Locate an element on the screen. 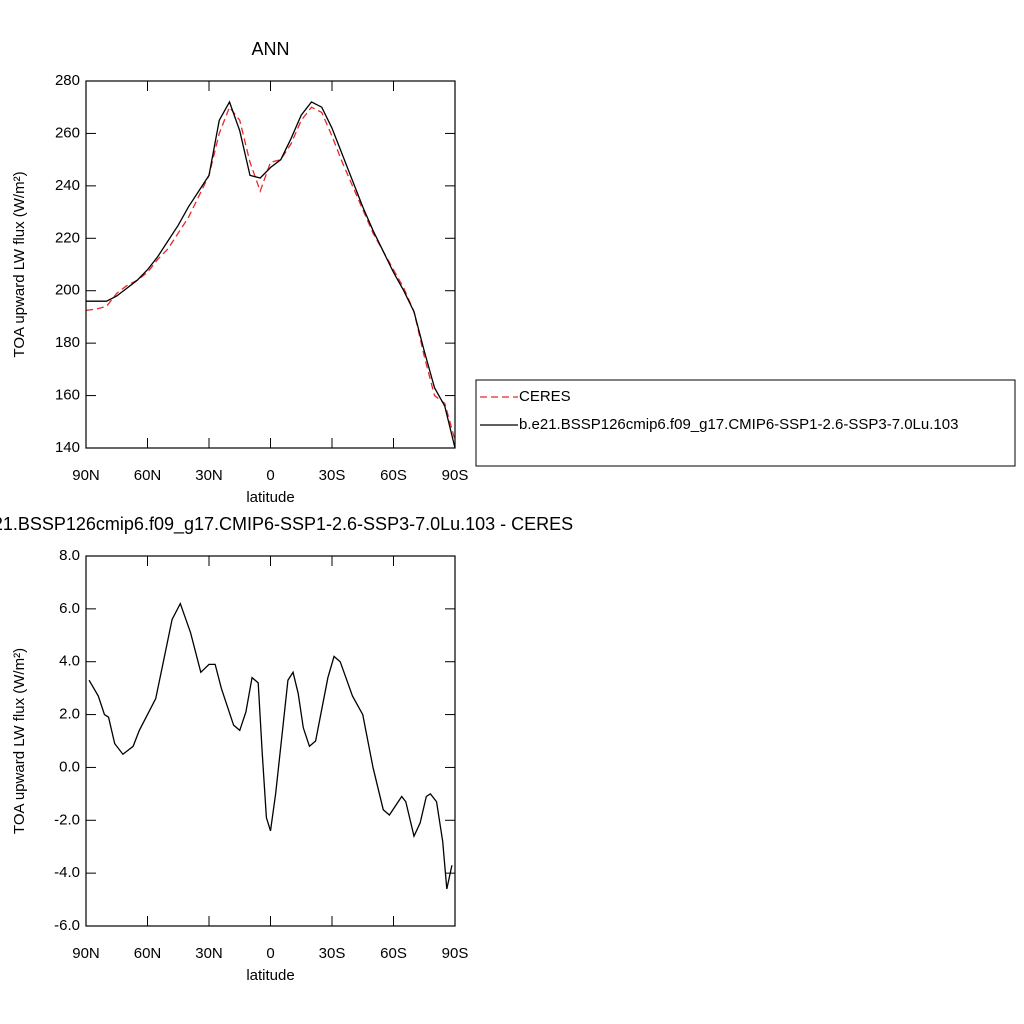 The image size is (1024, 1024). y-tick-label: 0.0 is located at coordinates (69, 766).